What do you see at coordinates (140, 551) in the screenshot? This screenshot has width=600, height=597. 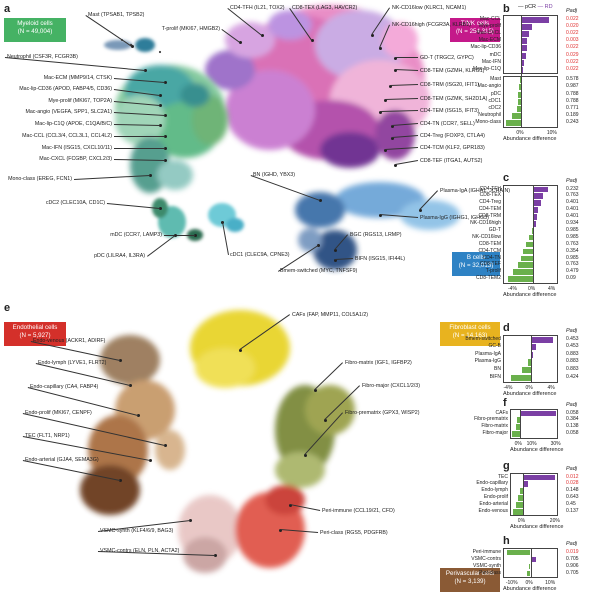 I see `cluster-label: VSMC-contrs (ELN, PLN, ACTA2)` at bounding box center [140, 551].